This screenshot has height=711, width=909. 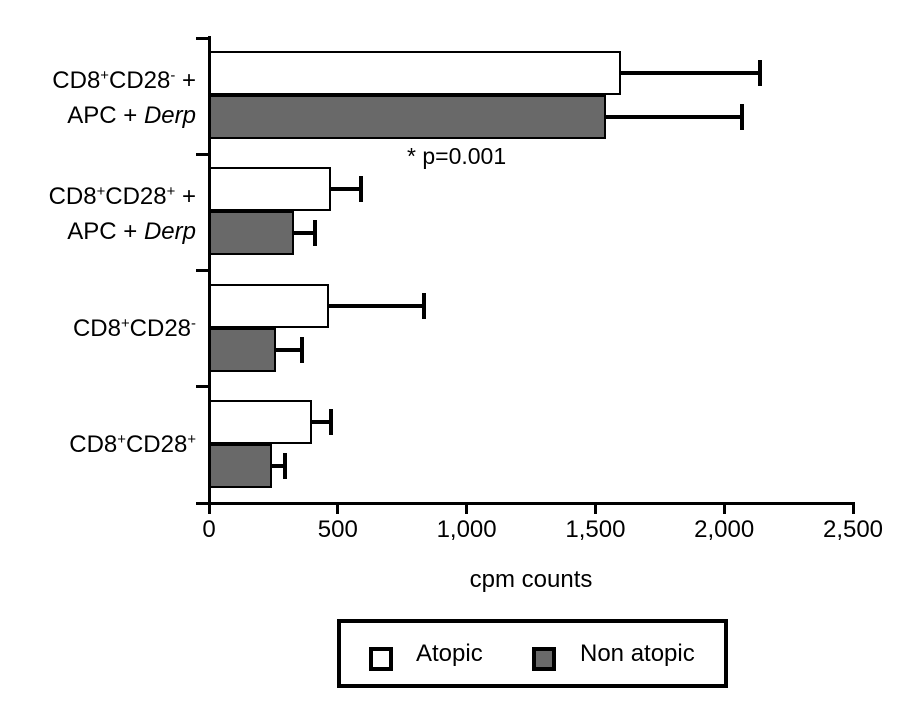 I want to click on significance-annotation: * p=0.001, so click(x=457, y=156).